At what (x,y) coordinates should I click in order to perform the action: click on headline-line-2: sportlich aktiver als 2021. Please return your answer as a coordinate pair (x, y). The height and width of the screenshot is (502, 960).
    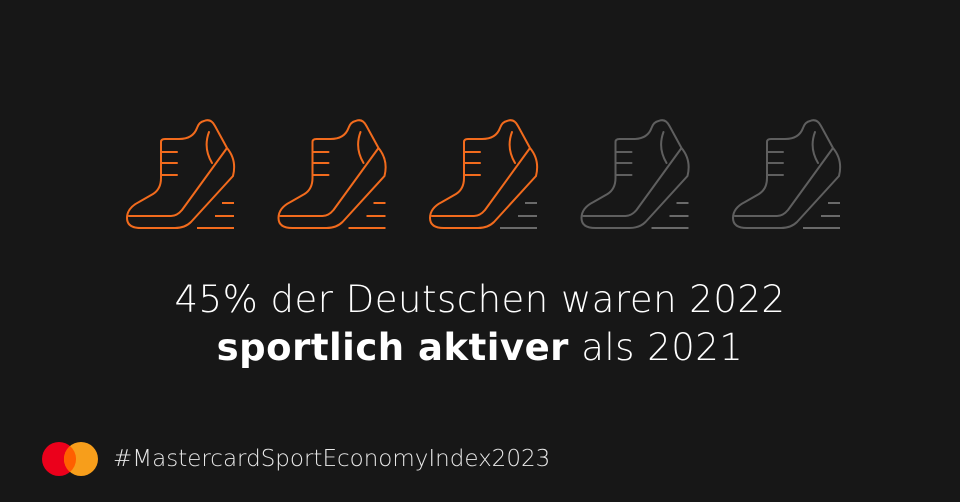
    Looking at the image, I should click on (480, 347).